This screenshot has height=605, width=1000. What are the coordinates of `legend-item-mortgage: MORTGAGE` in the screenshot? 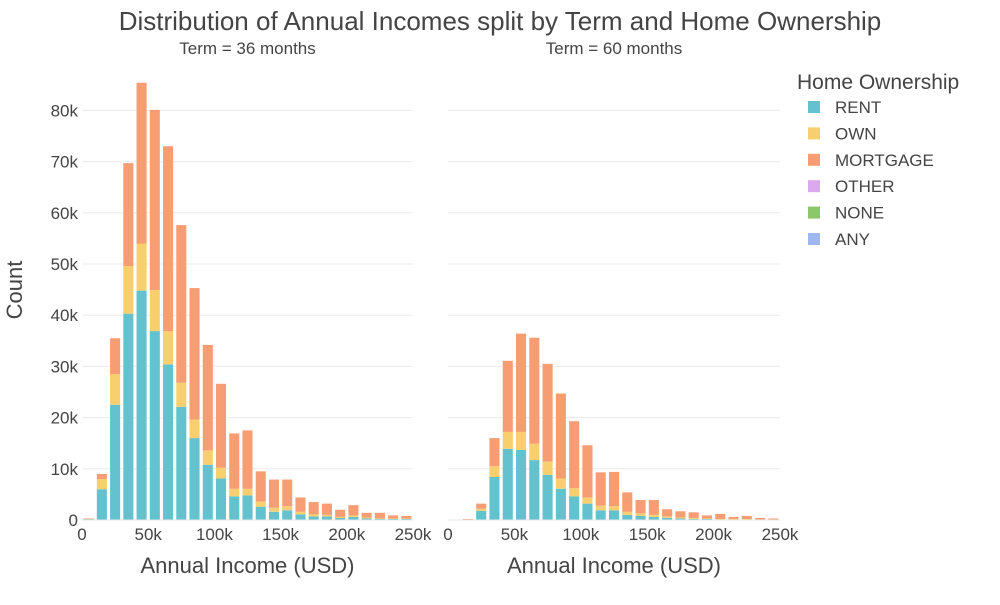 It's located at (871, 160).